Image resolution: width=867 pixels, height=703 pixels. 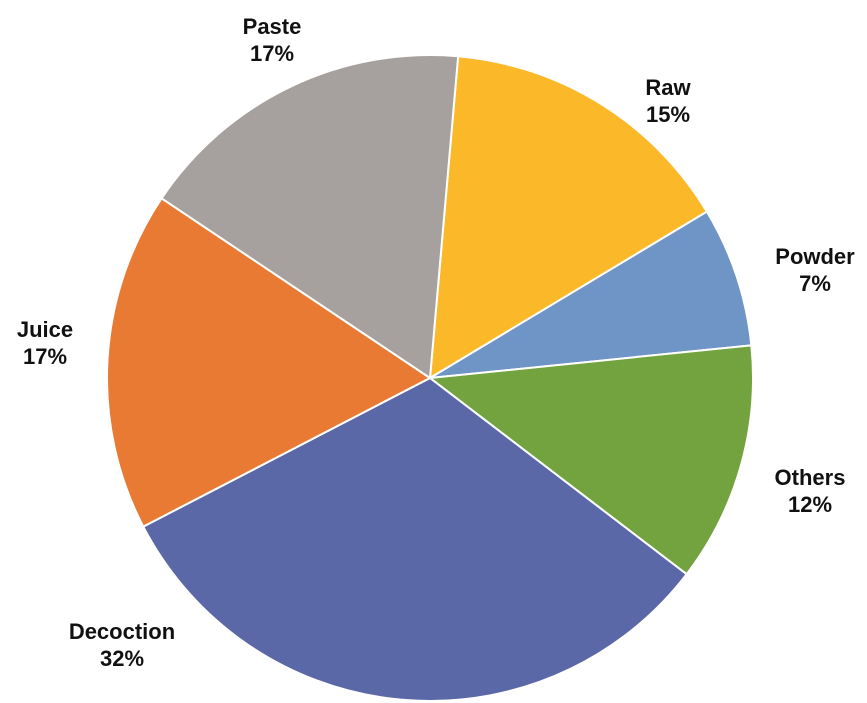 I want to click on slice-value-label-juice: 17%, so click(x=45, y=356).